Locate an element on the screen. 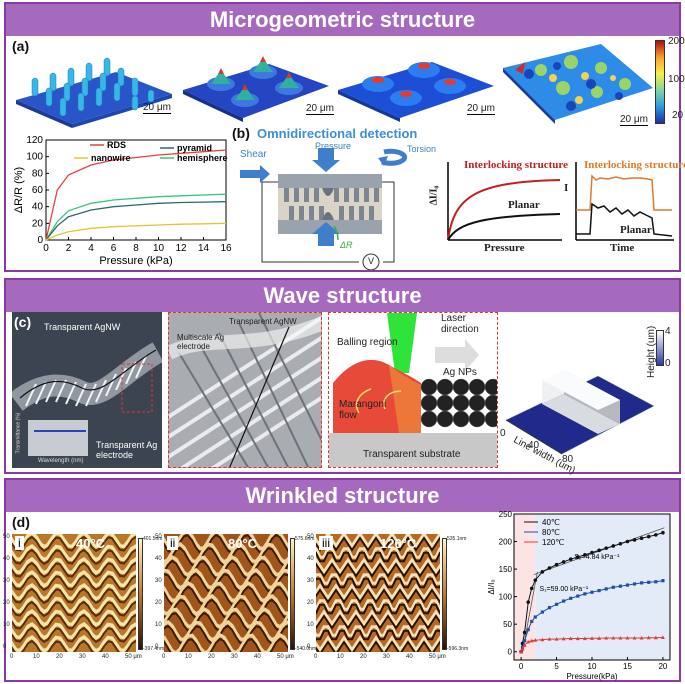  chart1-legend-label: pyramid is located at coordinates (194, 148).